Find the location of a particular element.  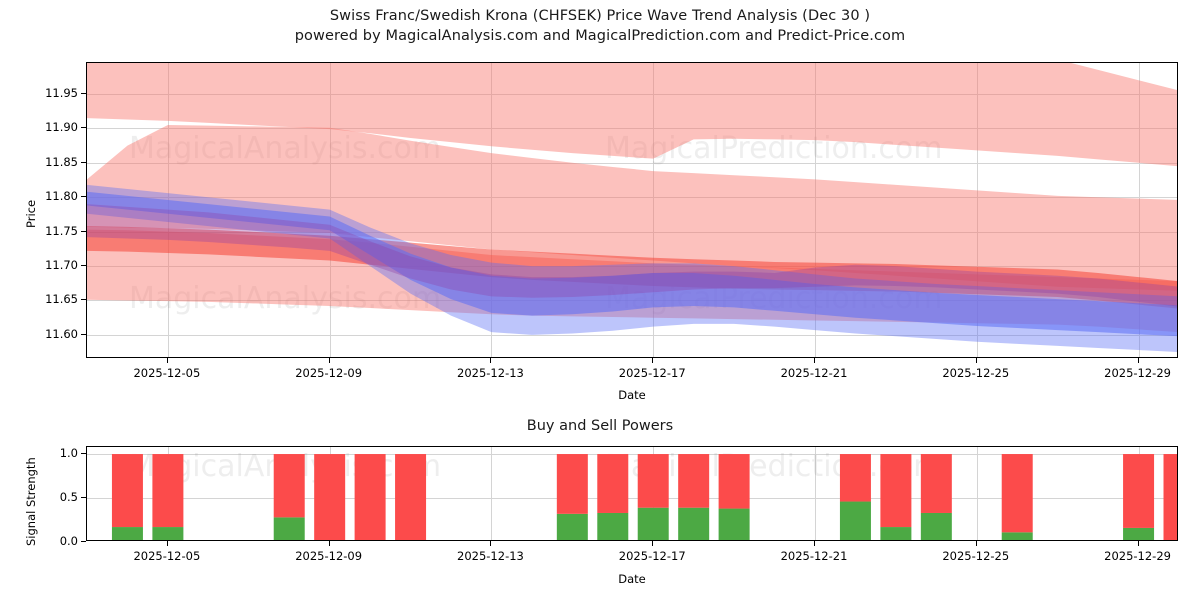

price-y-tick-label: 11.65 is located at coordinates (61, 299).